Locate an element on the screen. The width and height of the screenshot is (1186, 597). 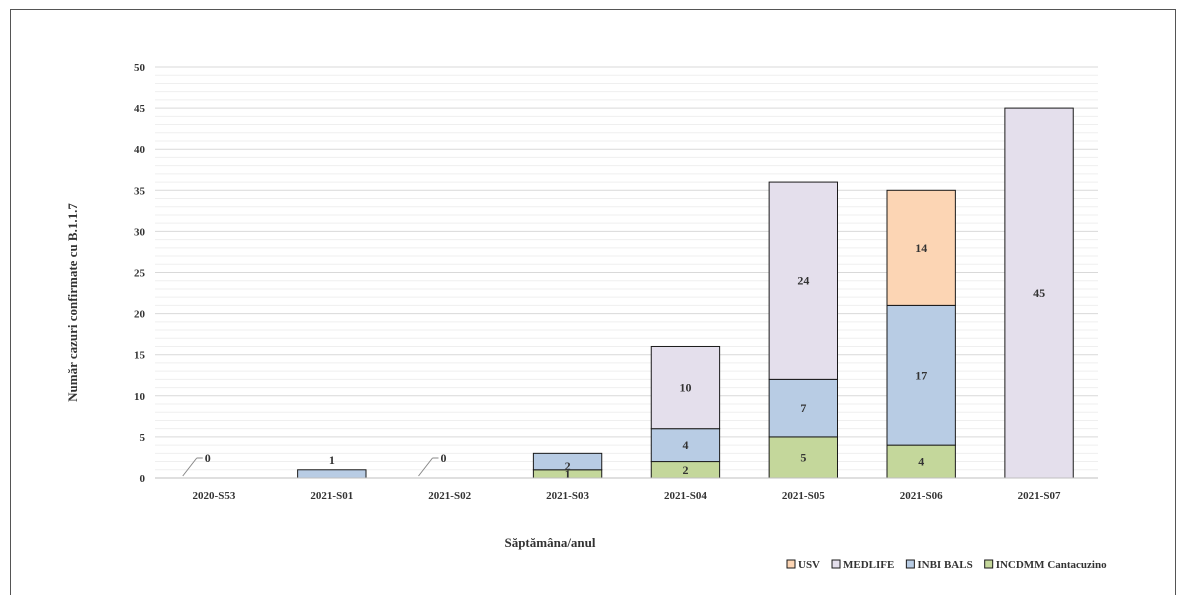
x-tick-label: 2021-S07 is located at coordinates (1039, 496).